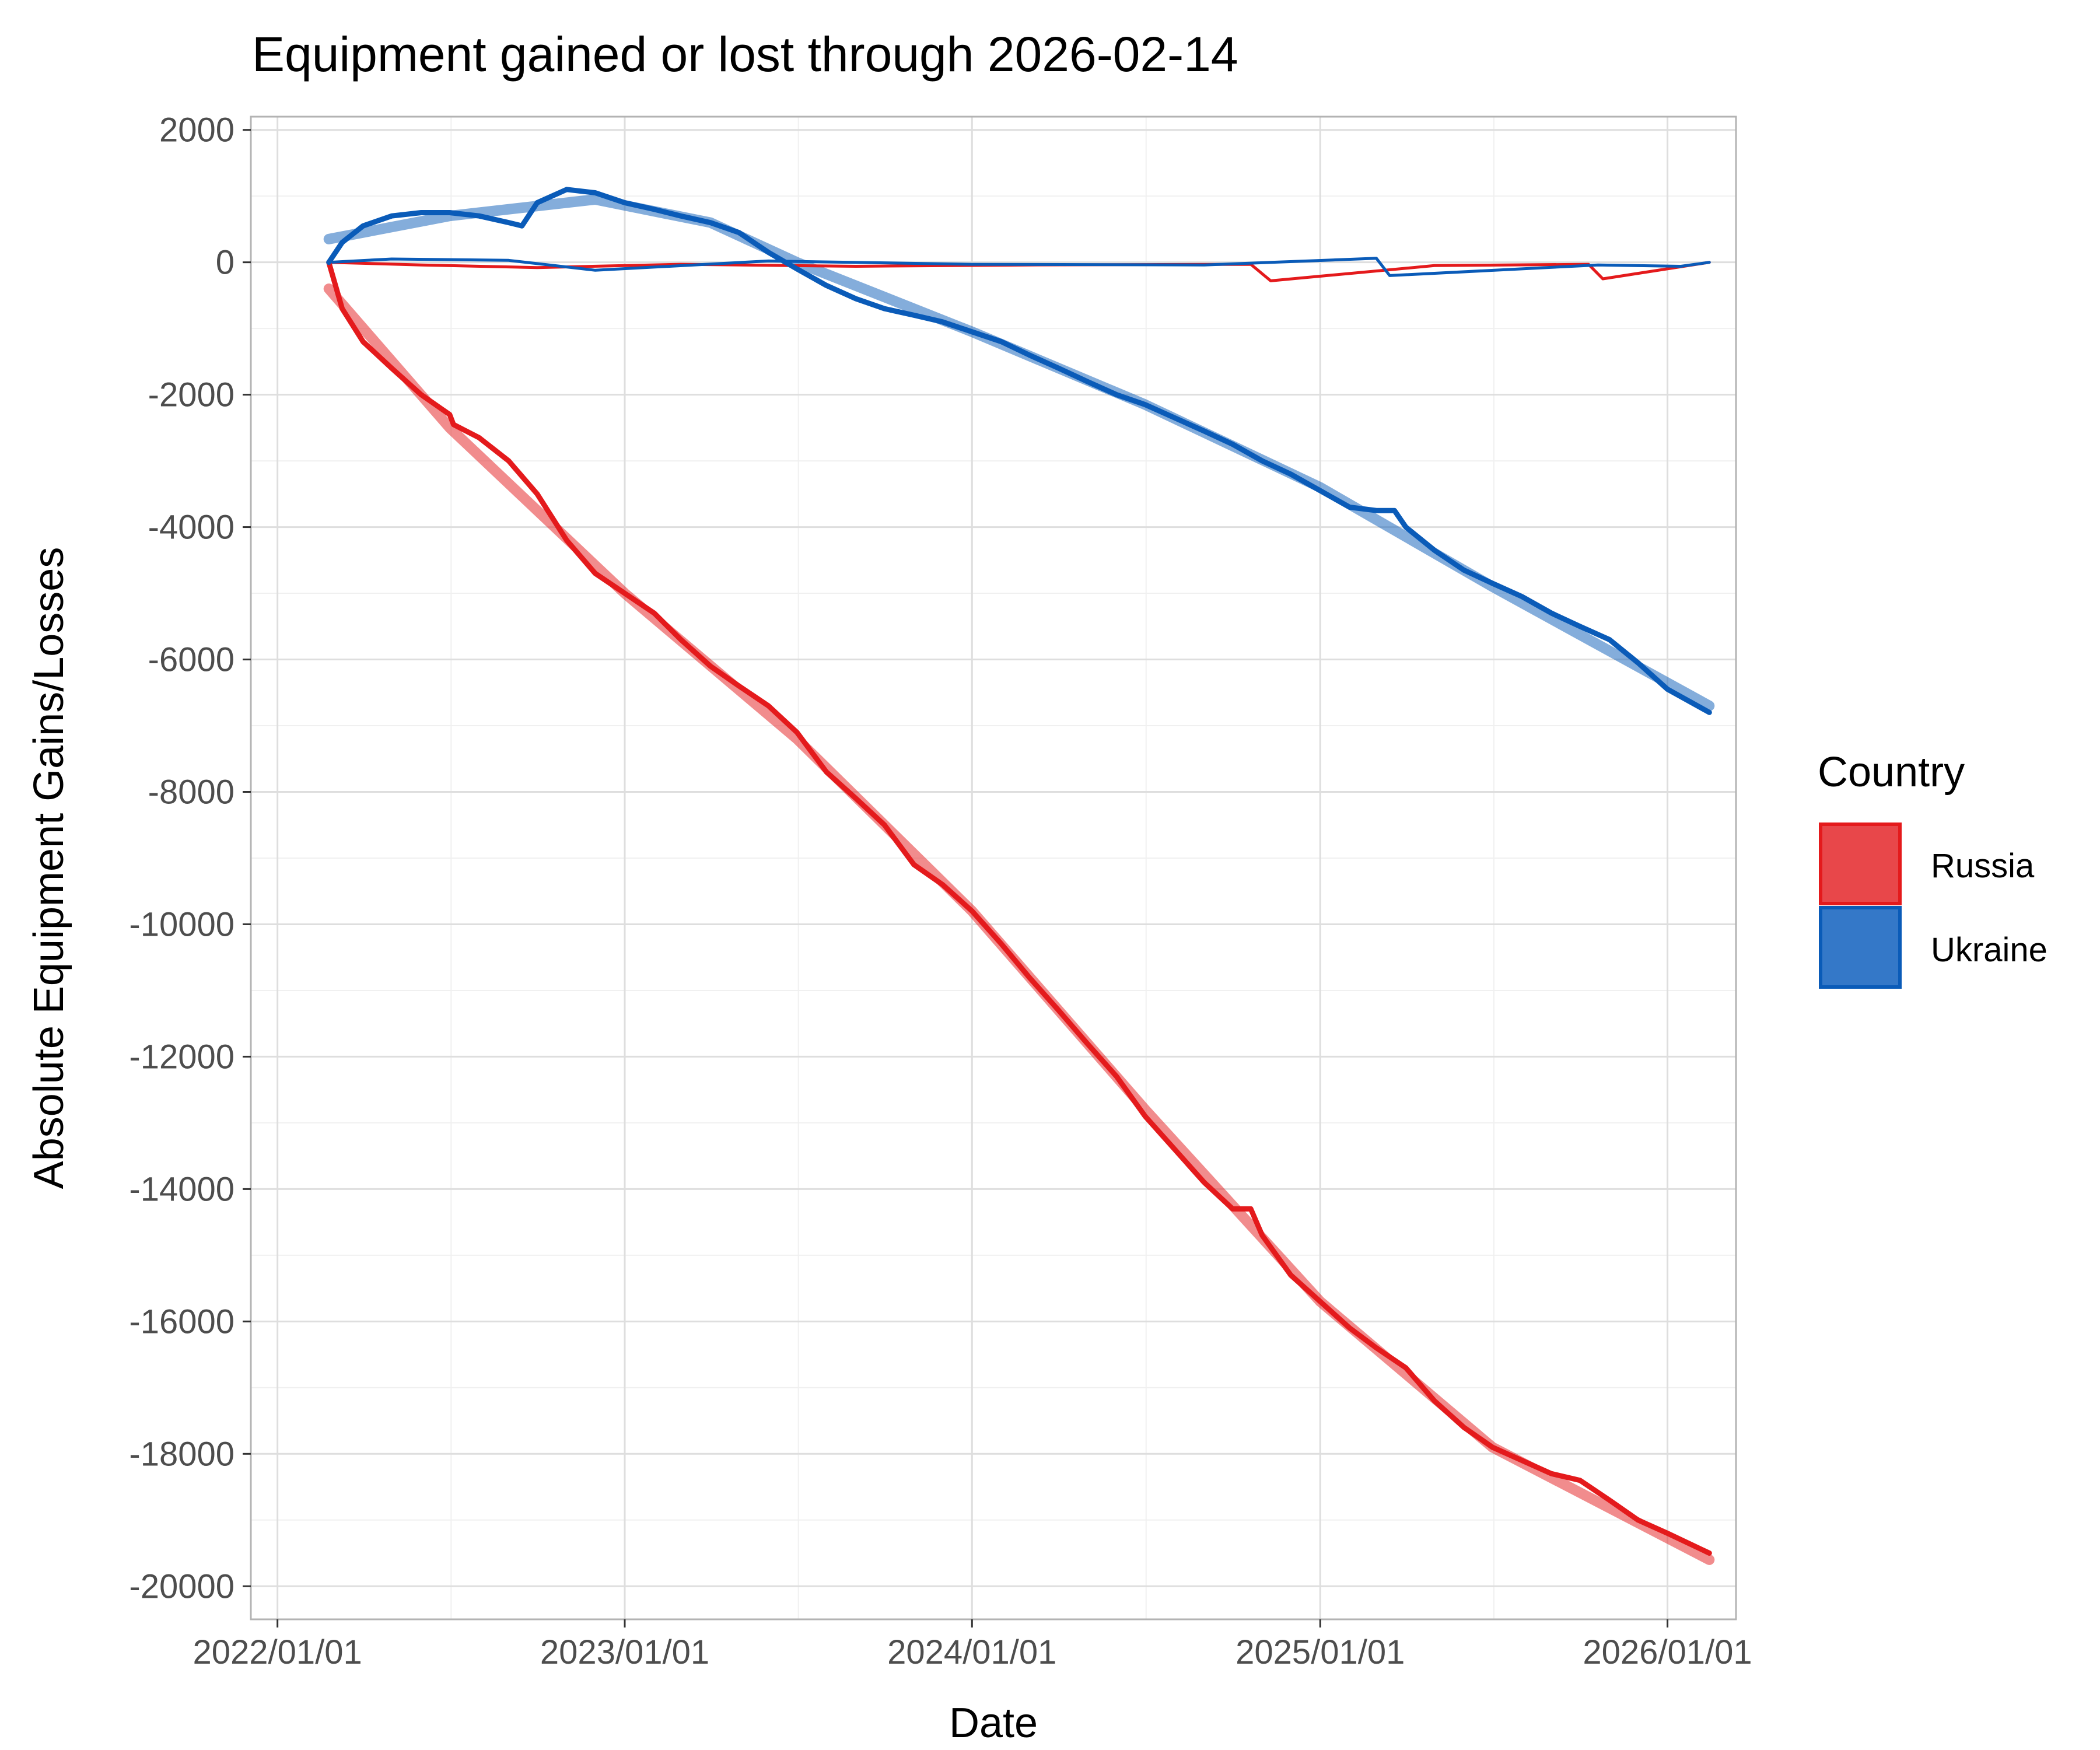 This screenshot has height=1750, width=2100. I want to click on y-tick-label: -8000, so click(191, 792).